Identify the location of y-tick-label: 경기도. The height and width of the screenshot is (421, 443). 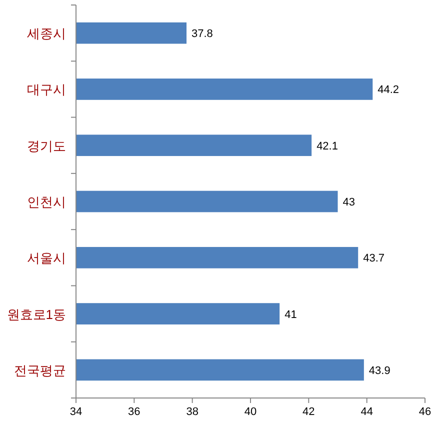
(46, 146).